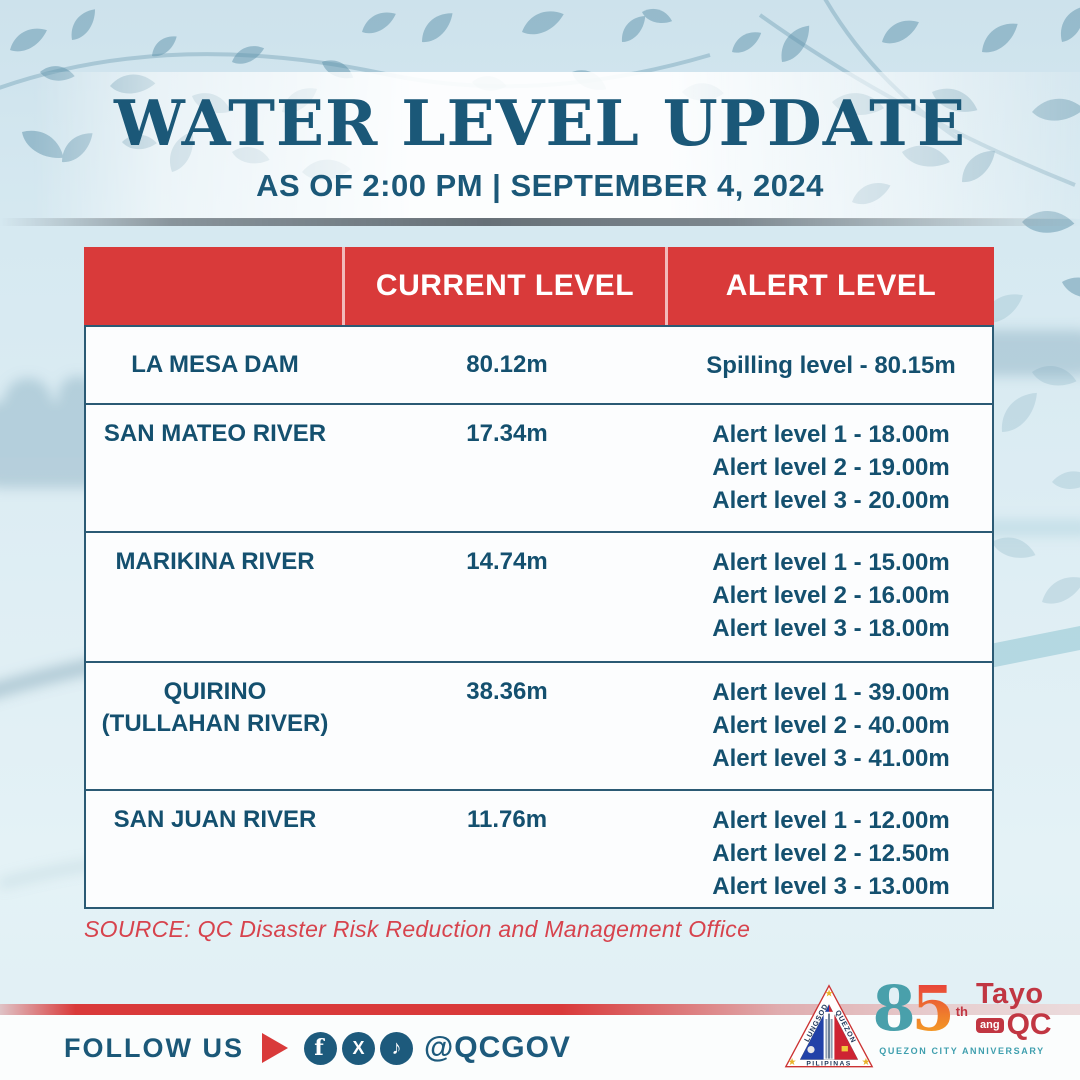  Describe the element at coordinates (540, 123) in the screenshot. I see `page-title: WATER LEVEL UPDATE` at that location.